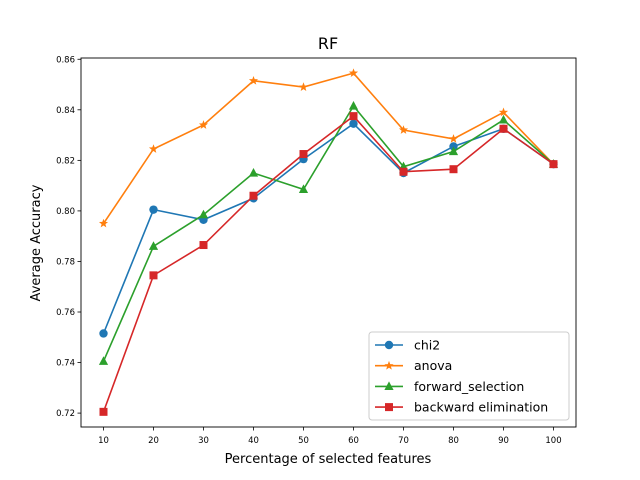 The width and height of the screenshot is (640, 480). What do you see at coordinates (303, 441) in the screenshot?
I see `x-tick-label: 50` at bounding box center [303, 441].